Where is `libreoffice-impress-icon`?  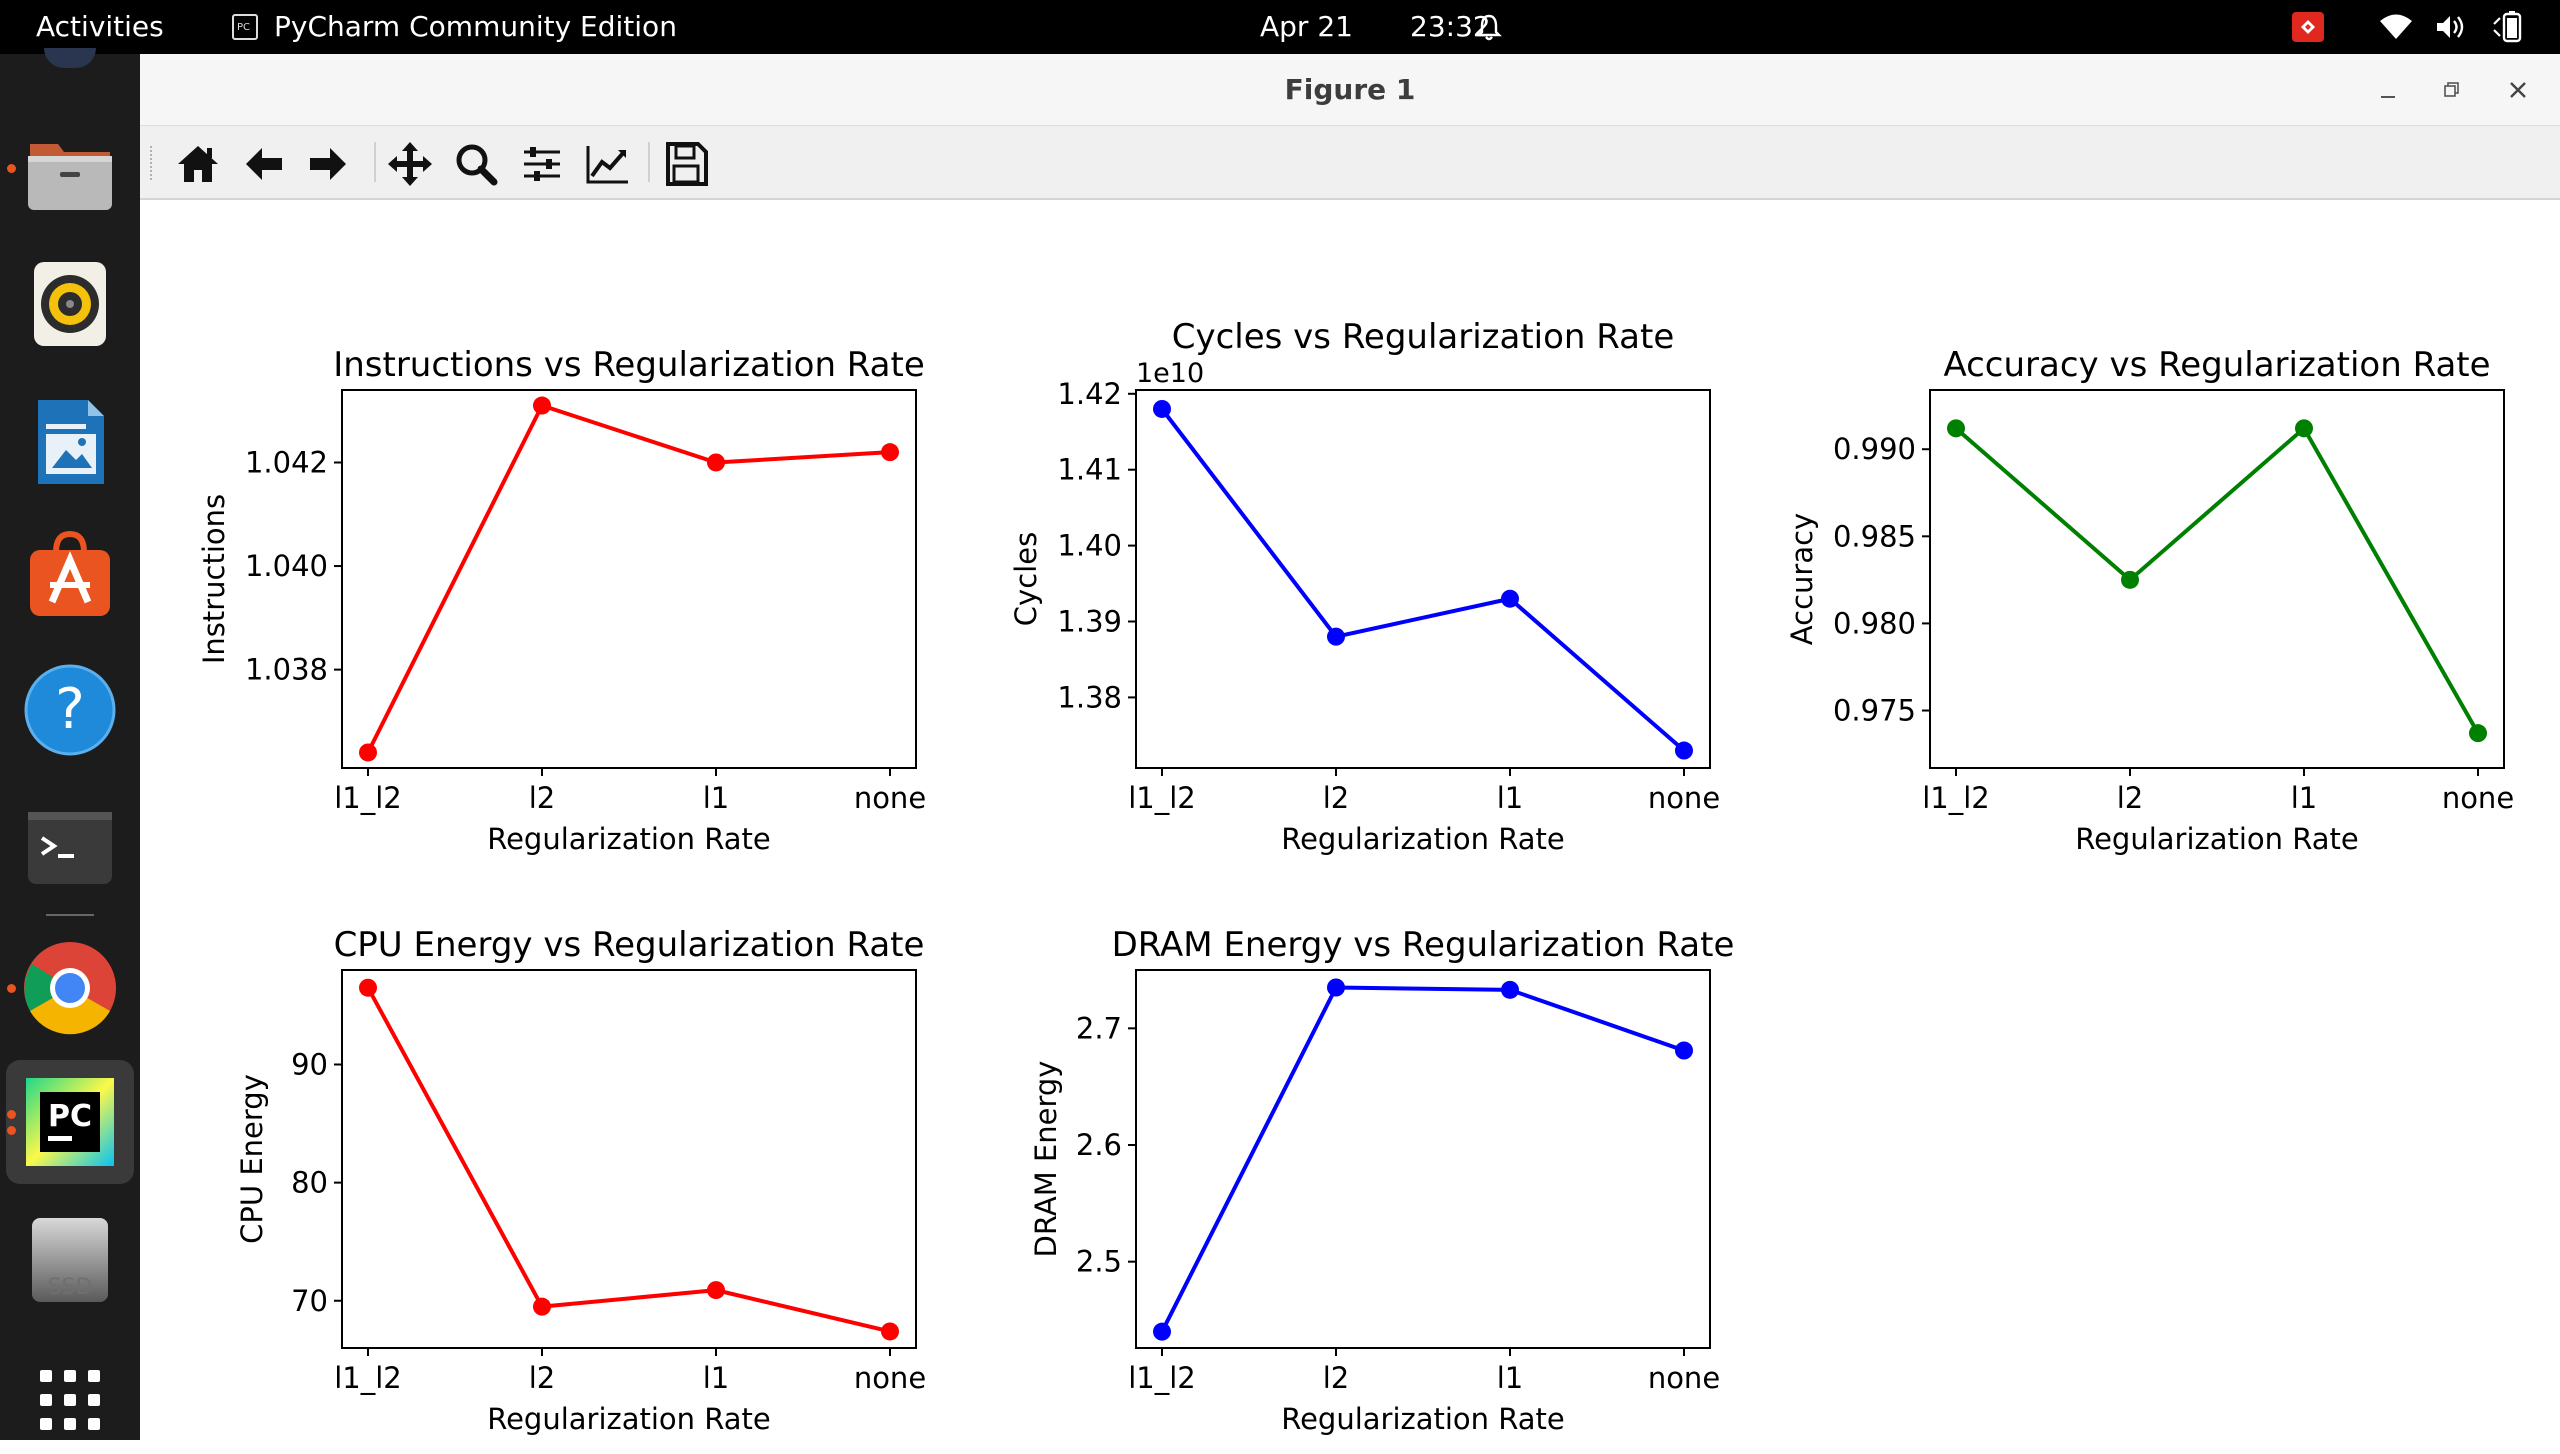 libreoffice-impress-icon is located at coordinates (70, 442).